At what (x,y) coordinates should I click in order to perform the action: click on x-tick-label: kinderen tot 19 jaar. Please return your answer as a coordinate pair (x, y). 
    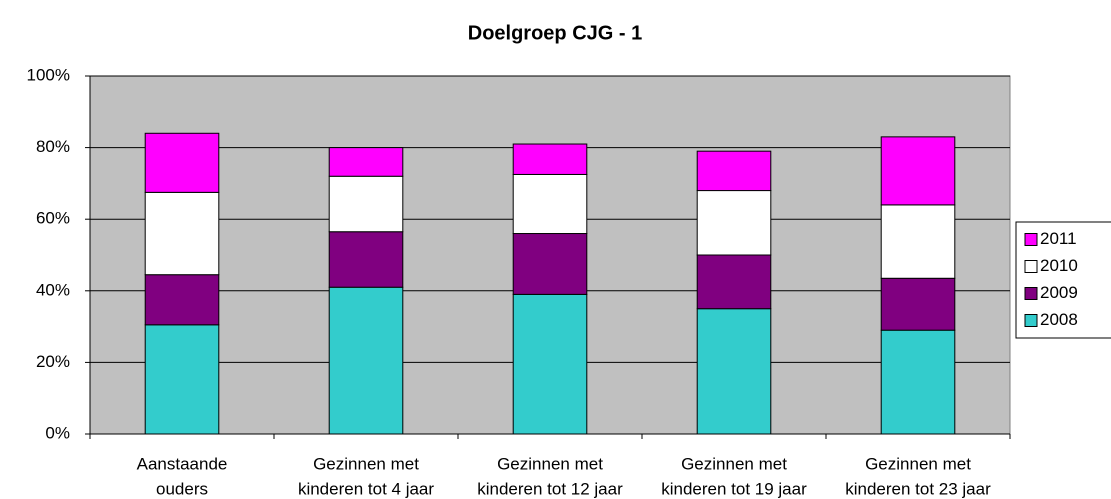
    Looking at the image, I should click on (734, 488).